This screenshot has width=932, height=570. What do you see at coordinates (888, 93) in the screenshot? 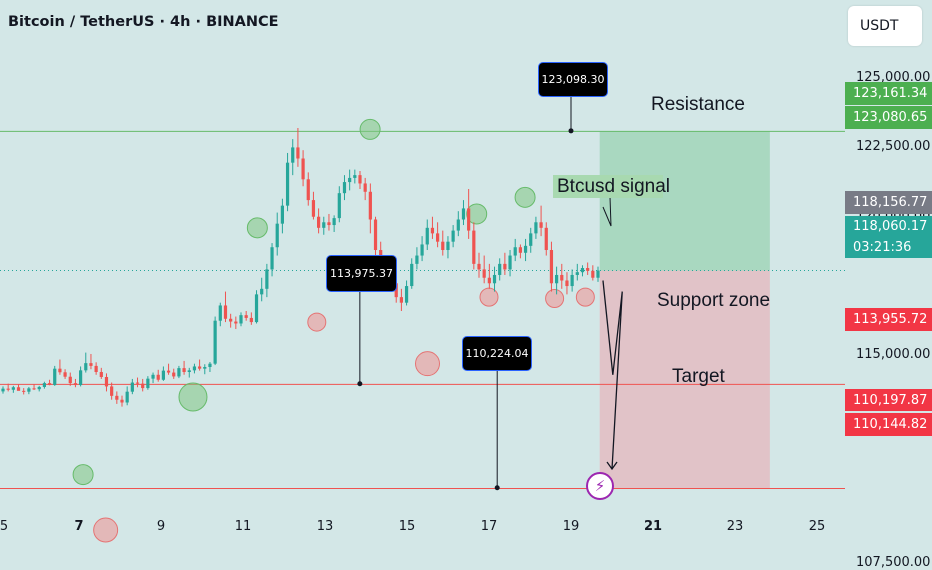
I see `price-tag-upper-1: 123,161.34` at bounding box center [888, 93].